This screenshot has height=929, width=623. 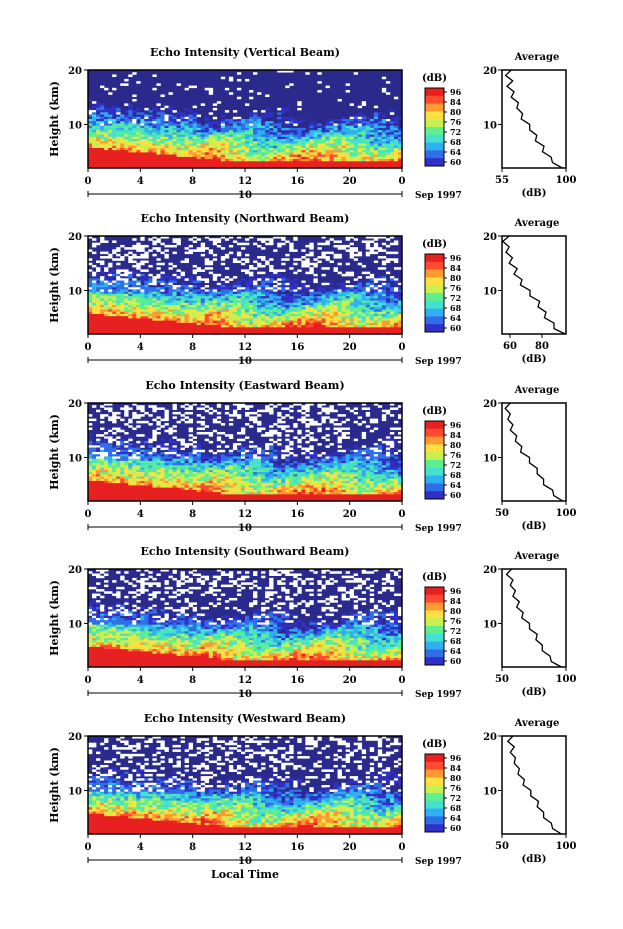 I want to click on x-tick-label: 20, so click(x=350, y=181).